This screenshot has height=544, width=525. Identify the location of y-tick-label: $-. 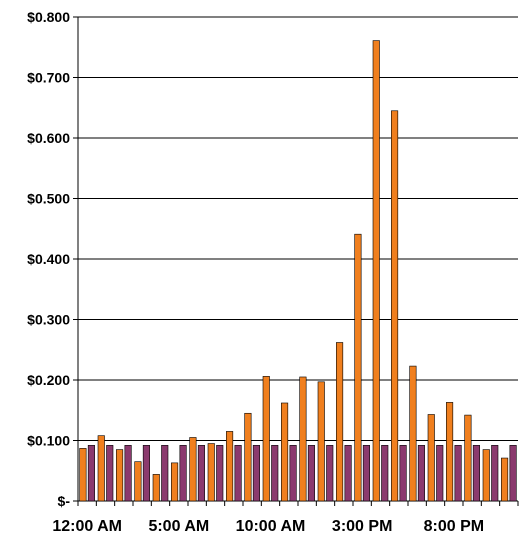
(64, 501).